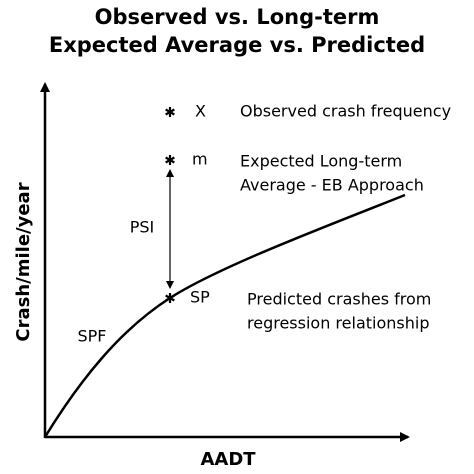 The height and width of the screenshot is (474, 474). Describe the element at coordinates (338, 323) in the screenshot. I see `point-description: regression relationship` at that location.